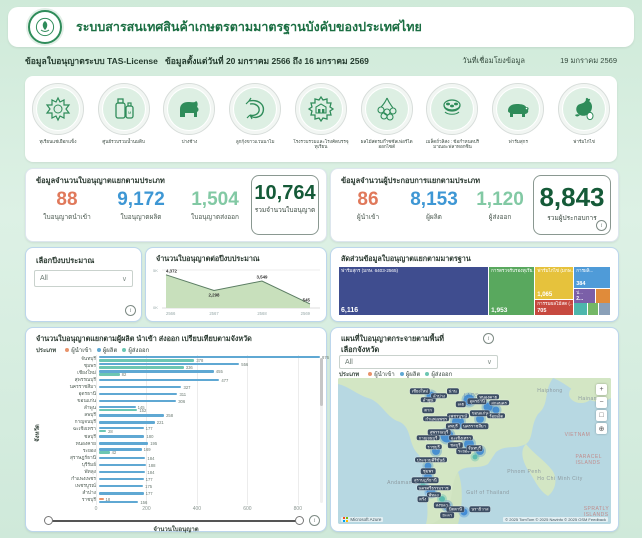 The image size is (642, 538). I want to click on map-province-pin: ขอนแก่น, so click(480, 413).